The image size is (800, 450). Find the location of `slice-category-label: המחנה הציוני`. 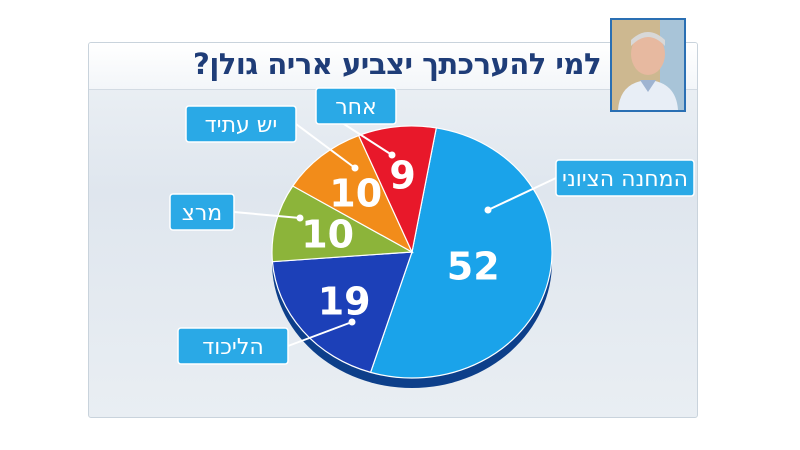

slice-category-label: המחנה הציוני is located at coordinates (625, 179).